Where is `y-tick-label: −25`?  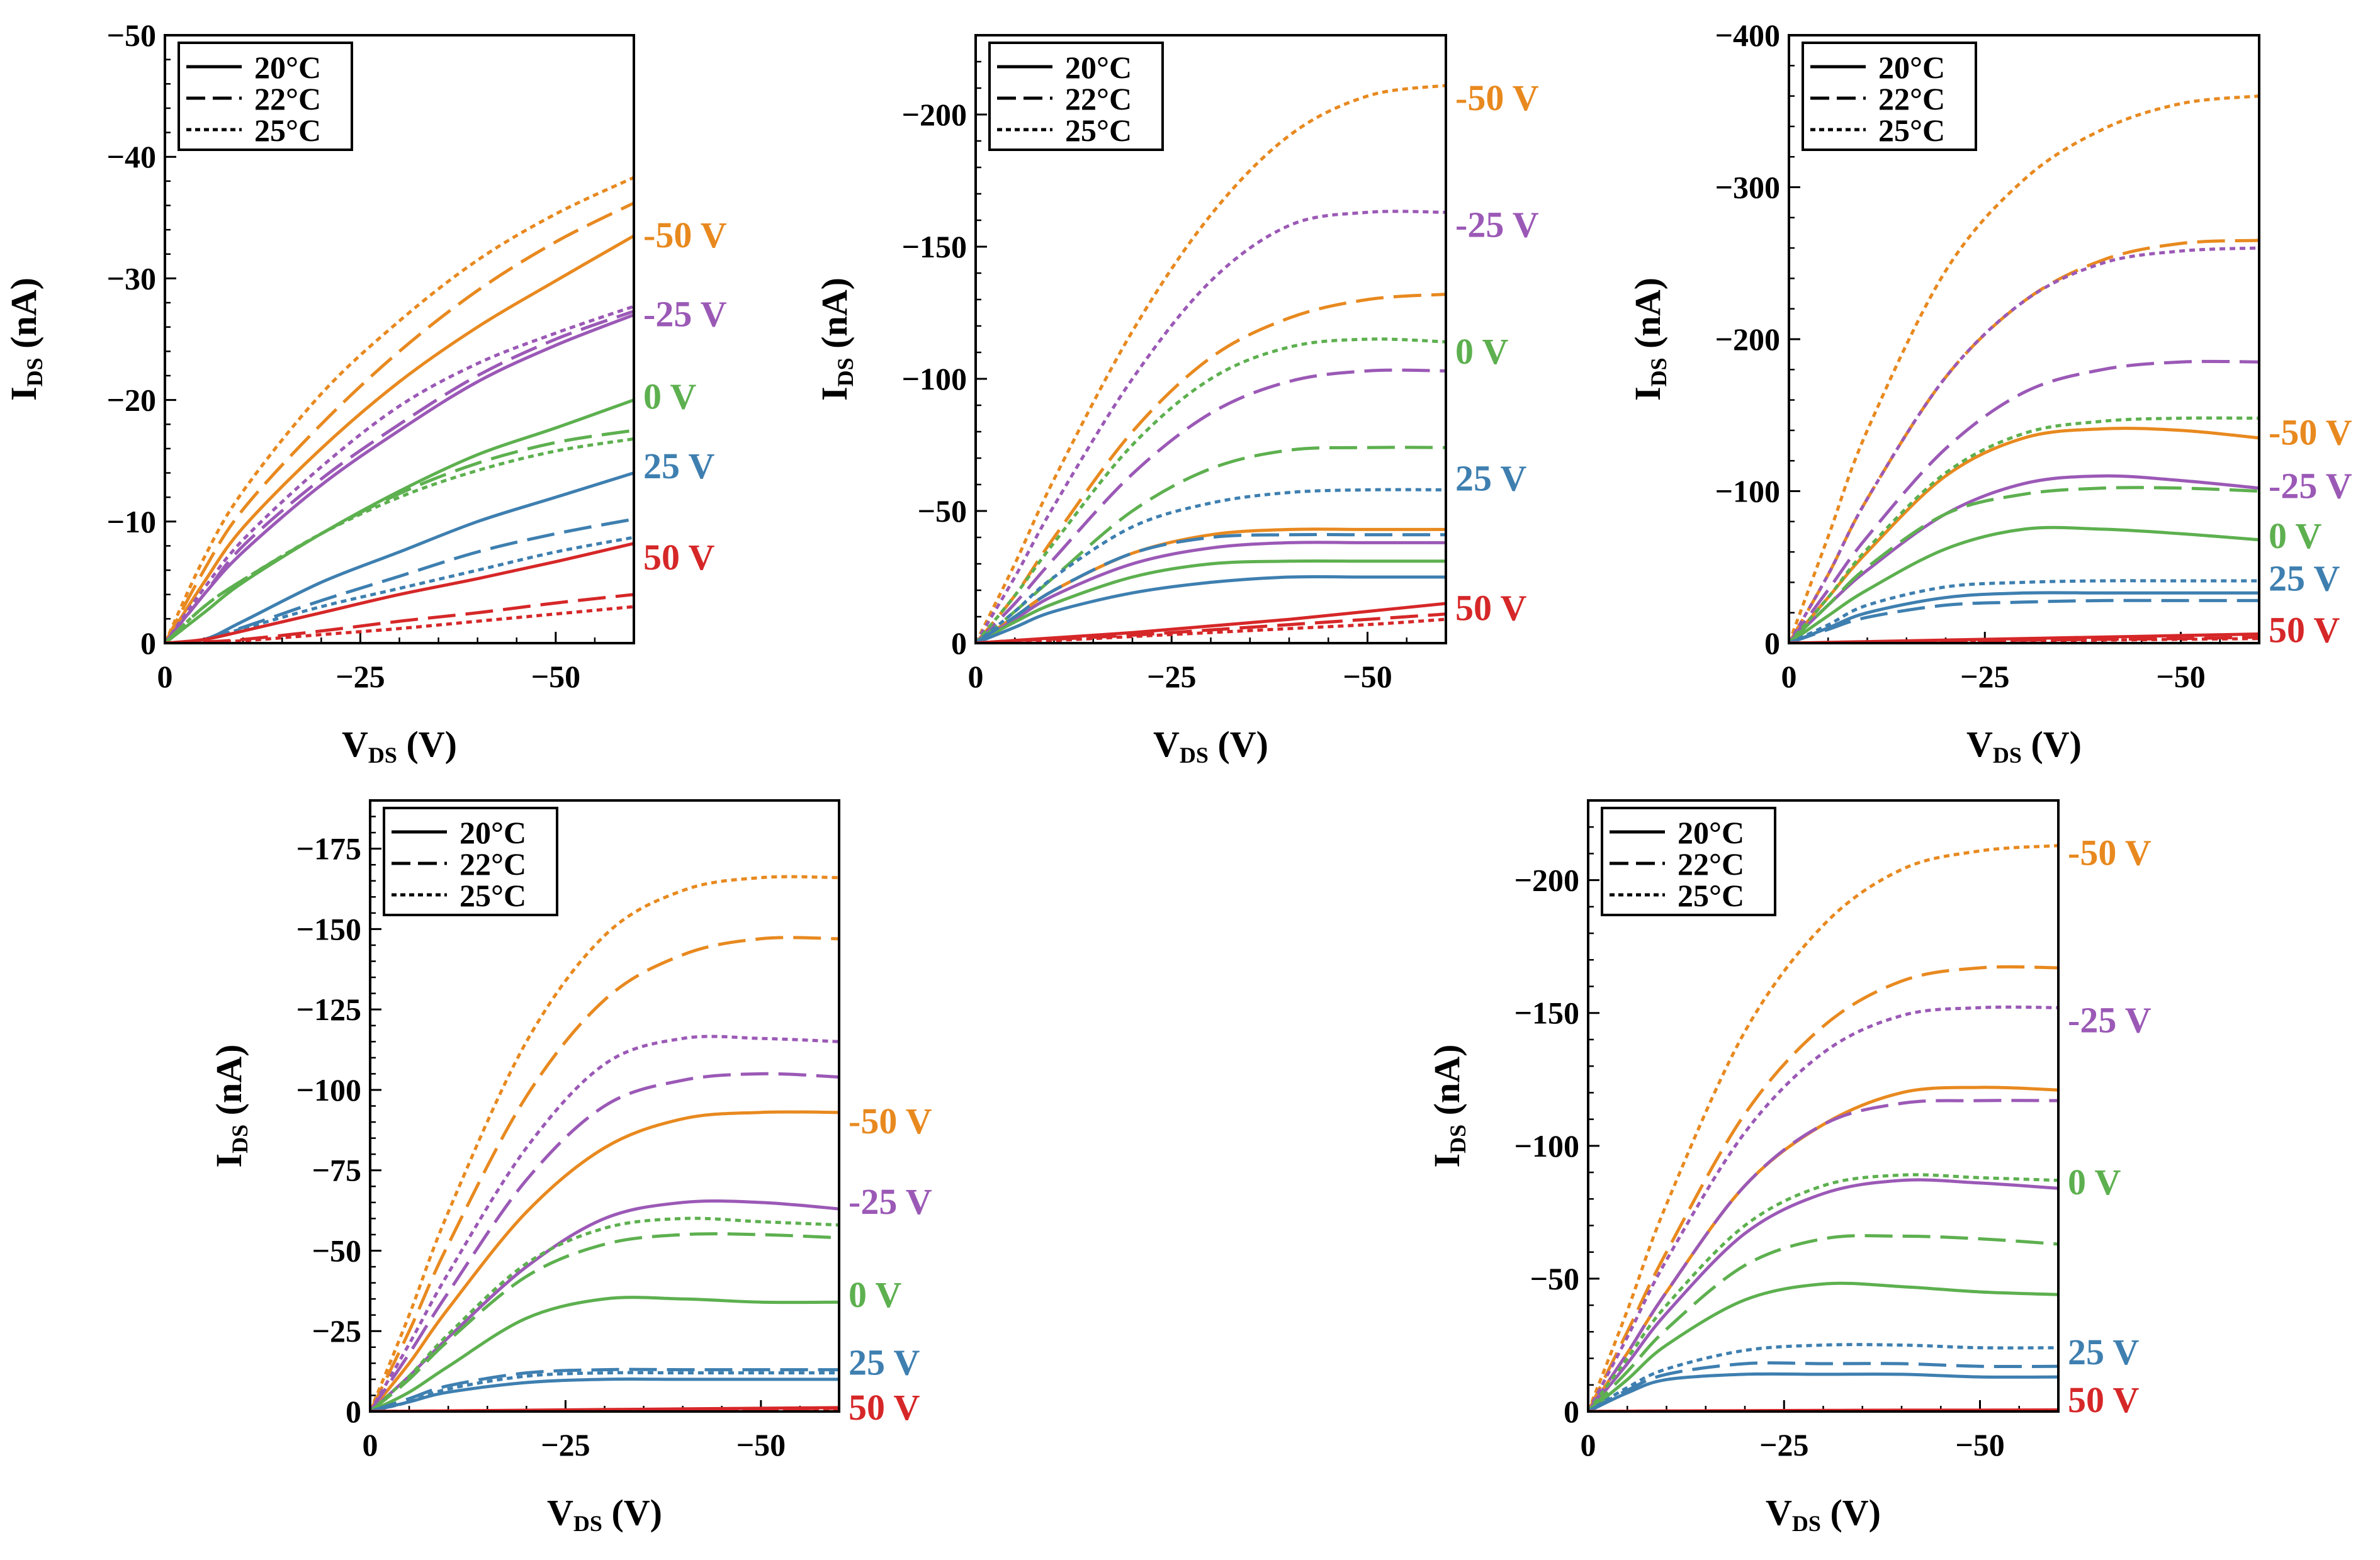
y-tick-label: −25 is located at coordinates (337, 1331).